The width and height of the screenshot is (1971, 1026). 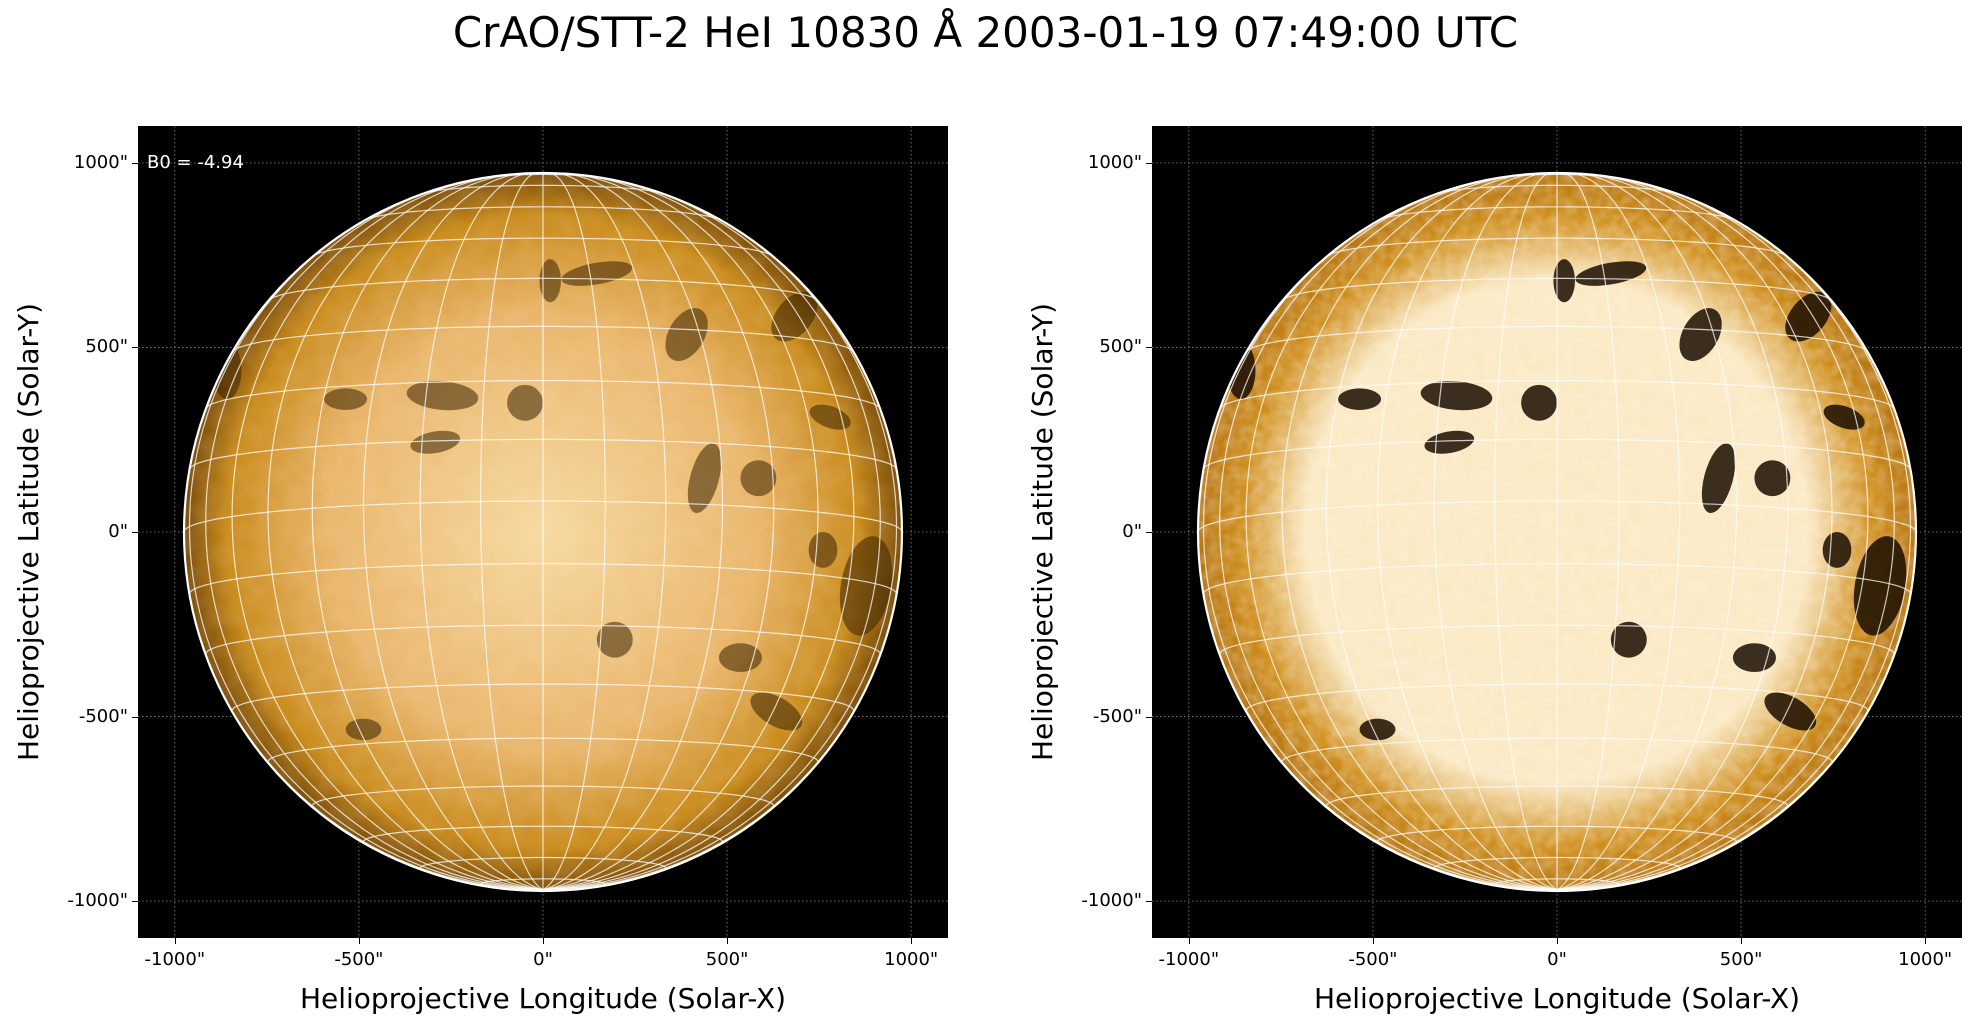 What do you see at coordinates (1117, 716) in the screenshot?
I see `right-y-tick-label: -500"` at bounding box center [1117, 716].